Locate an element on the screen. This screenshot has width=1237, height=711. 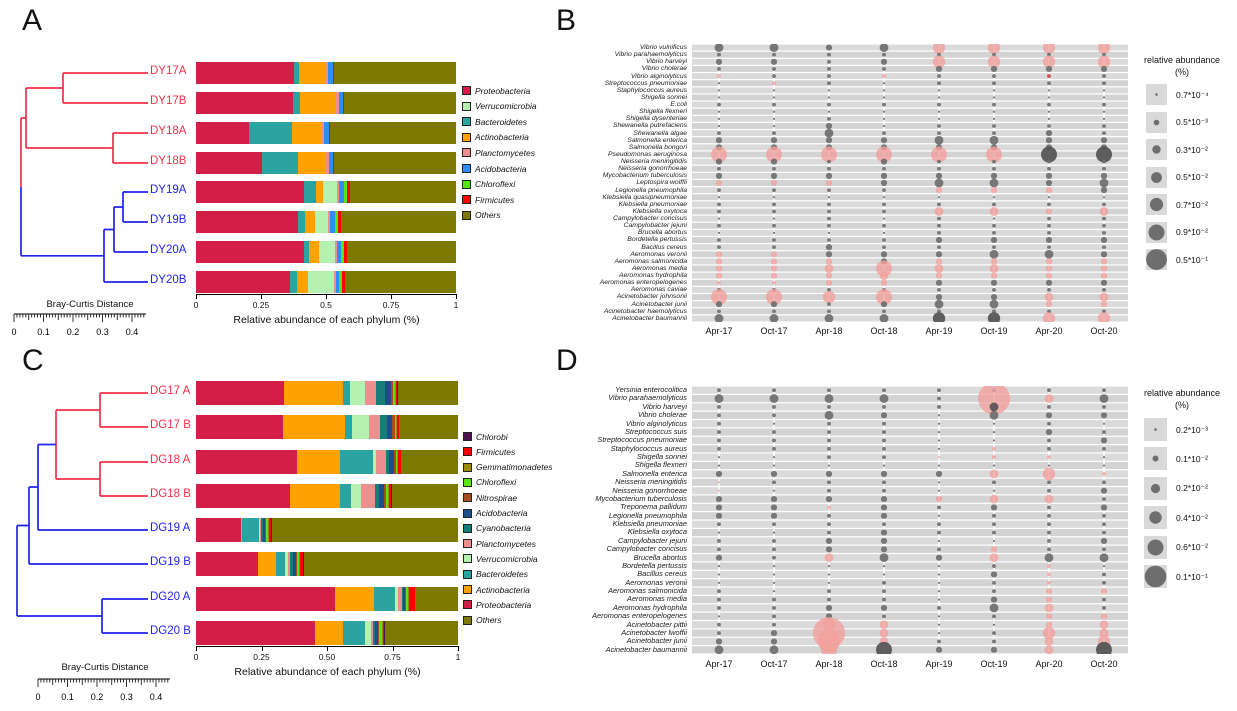
size-legend-value: 0.7*10⁻² is located at coordinates (1192, 204).